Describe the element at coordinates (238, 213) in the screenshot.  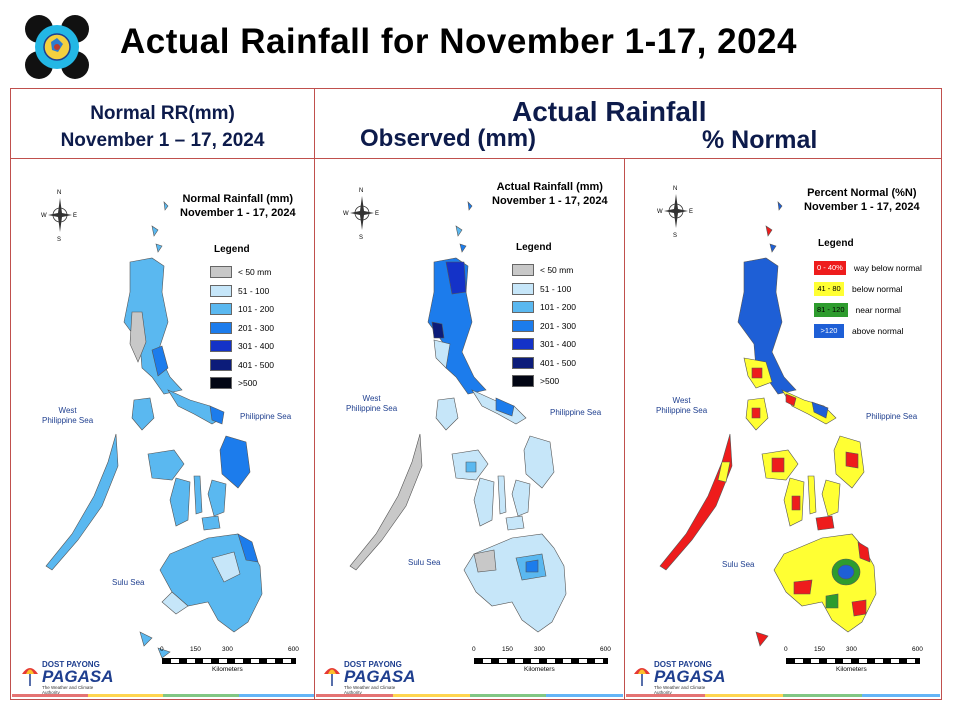
I see `normal-map-title-line2: November 1 - 17, 2024` at that location.